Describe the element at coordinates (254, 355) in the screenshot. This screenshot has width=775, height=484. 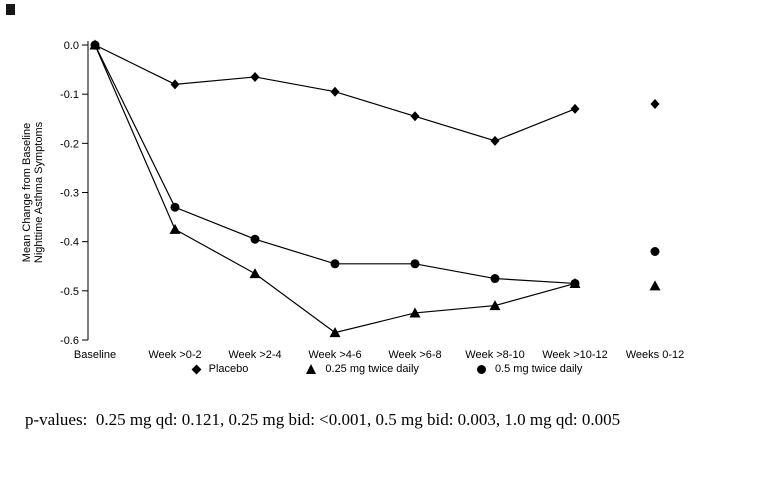
I see `x-tick-label: Week >2-4` at that location.